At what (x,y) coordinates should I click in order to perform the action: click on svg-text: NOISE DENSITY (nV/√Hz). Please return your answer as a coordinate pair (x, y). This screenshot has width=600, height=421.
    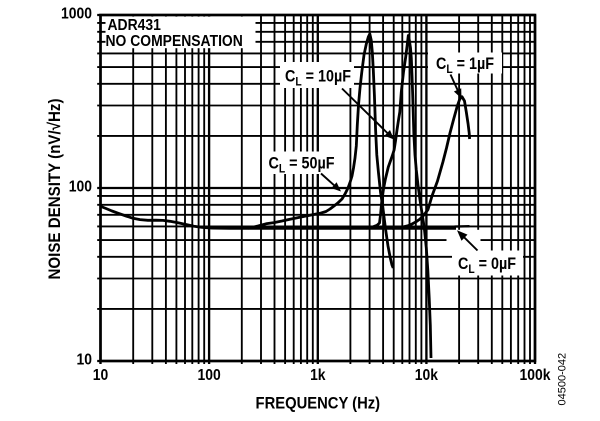
    Looking at the image, I should click on (54, 188).